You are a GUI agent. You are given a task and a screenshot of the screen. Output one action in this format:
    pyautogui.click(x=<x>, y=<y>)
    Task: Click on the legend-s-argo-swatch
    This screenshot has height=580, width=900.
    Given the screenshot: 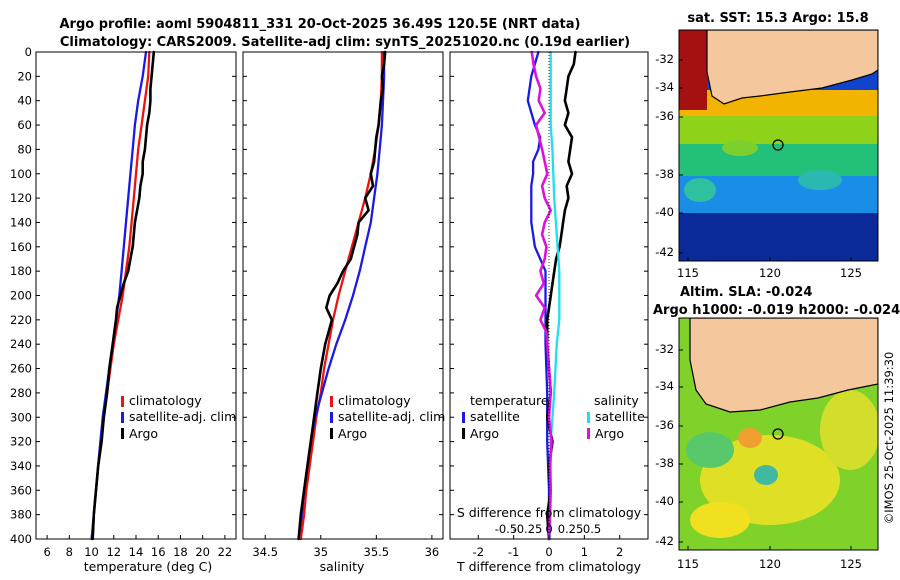 What is the action you would take?
    pyautogui.click(x=588, y=433)
    